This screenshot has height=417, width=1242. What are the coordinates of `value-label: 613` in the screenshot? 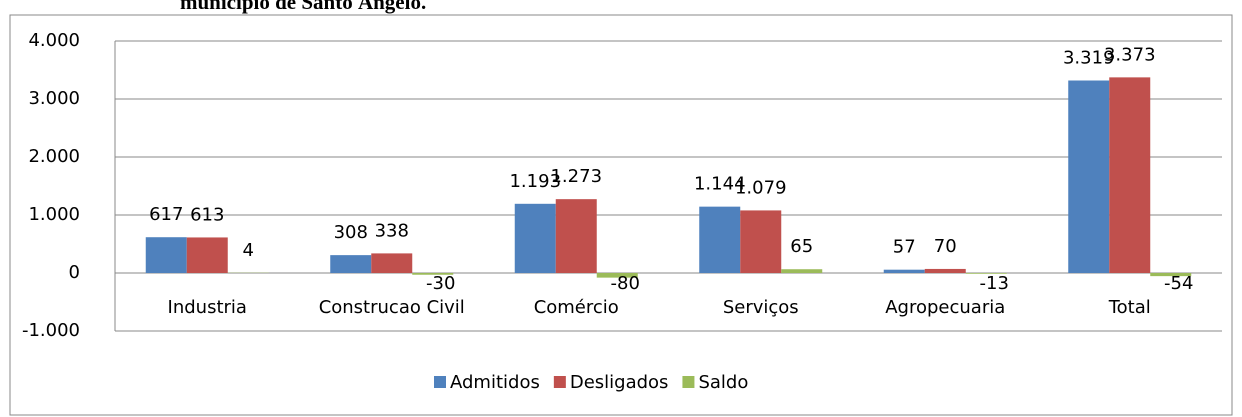 It's located at (207, 214).